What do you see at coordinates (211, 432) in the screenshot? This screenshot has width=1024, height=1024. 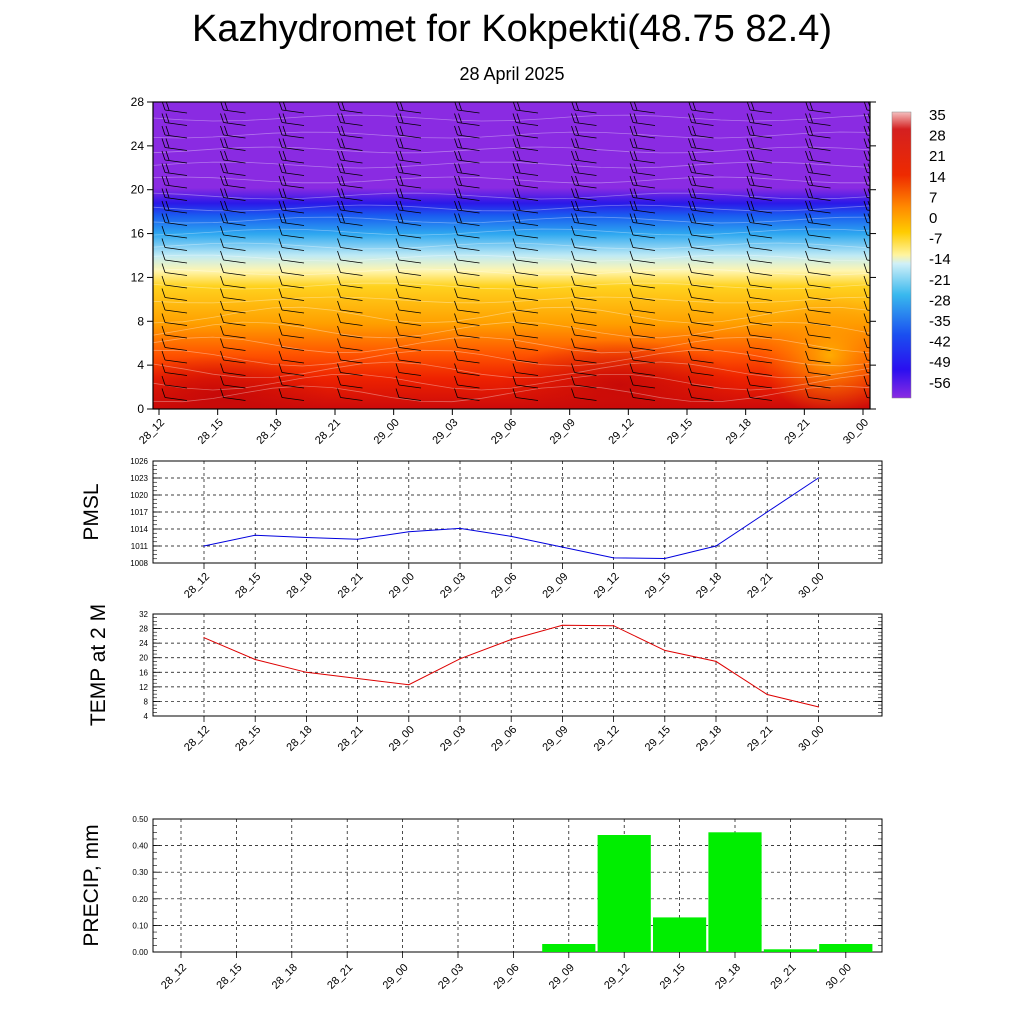 I see `x-tick-label: 28_15` at bounding box center [211, 432].